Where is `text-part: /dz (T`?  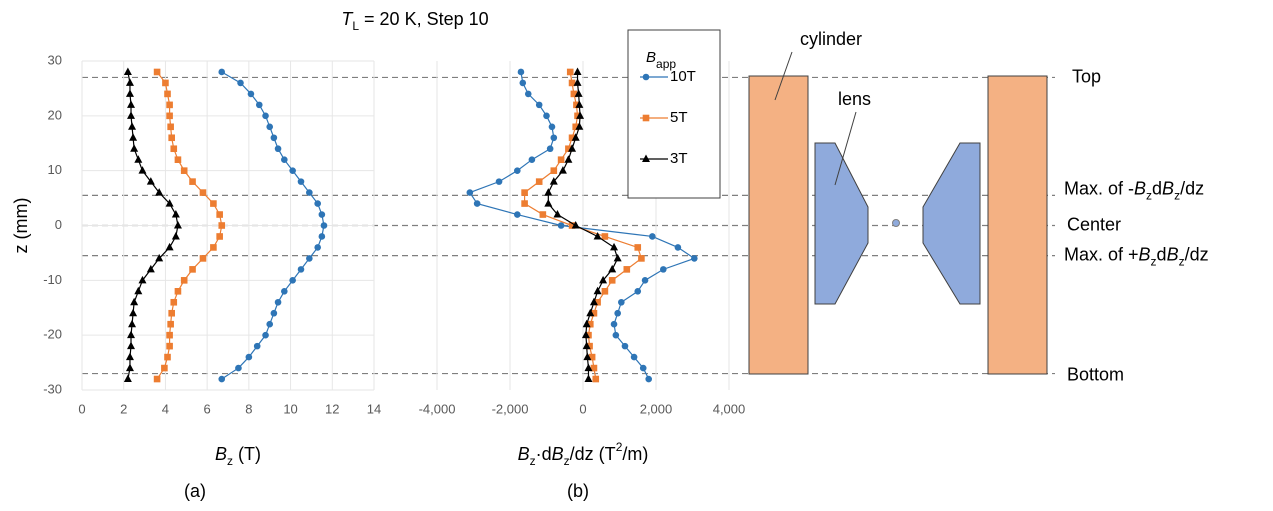 text-part: /dz (T is located at coordinates (593, 454).